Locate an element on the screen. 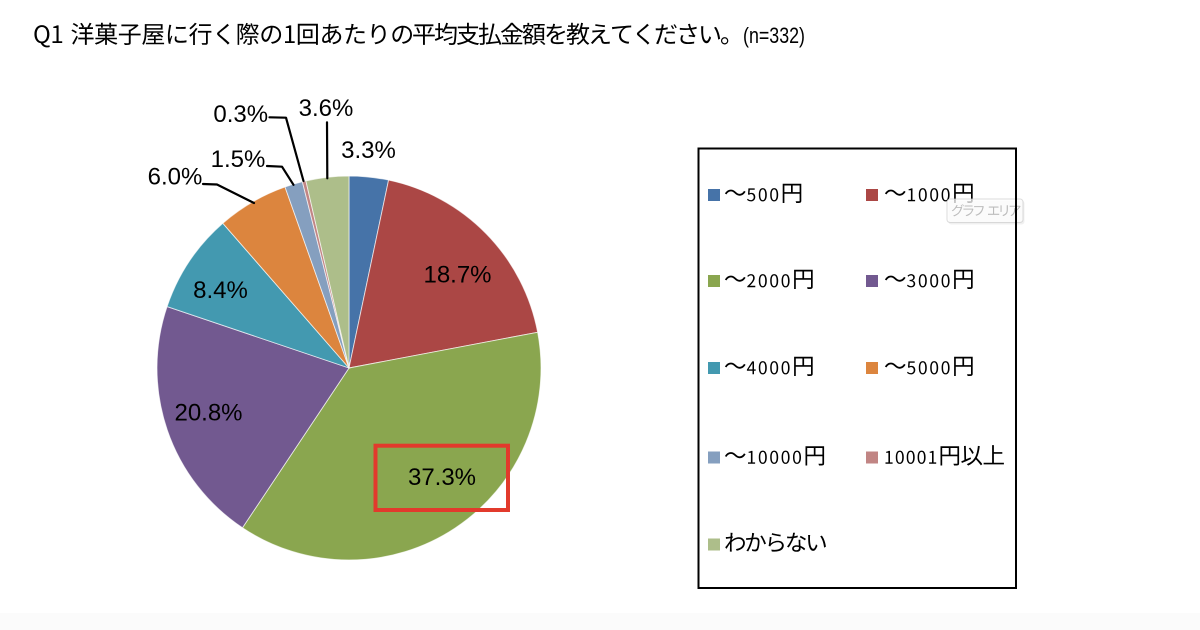  svg-text: 6.0% is located at coordinates (175, 177).